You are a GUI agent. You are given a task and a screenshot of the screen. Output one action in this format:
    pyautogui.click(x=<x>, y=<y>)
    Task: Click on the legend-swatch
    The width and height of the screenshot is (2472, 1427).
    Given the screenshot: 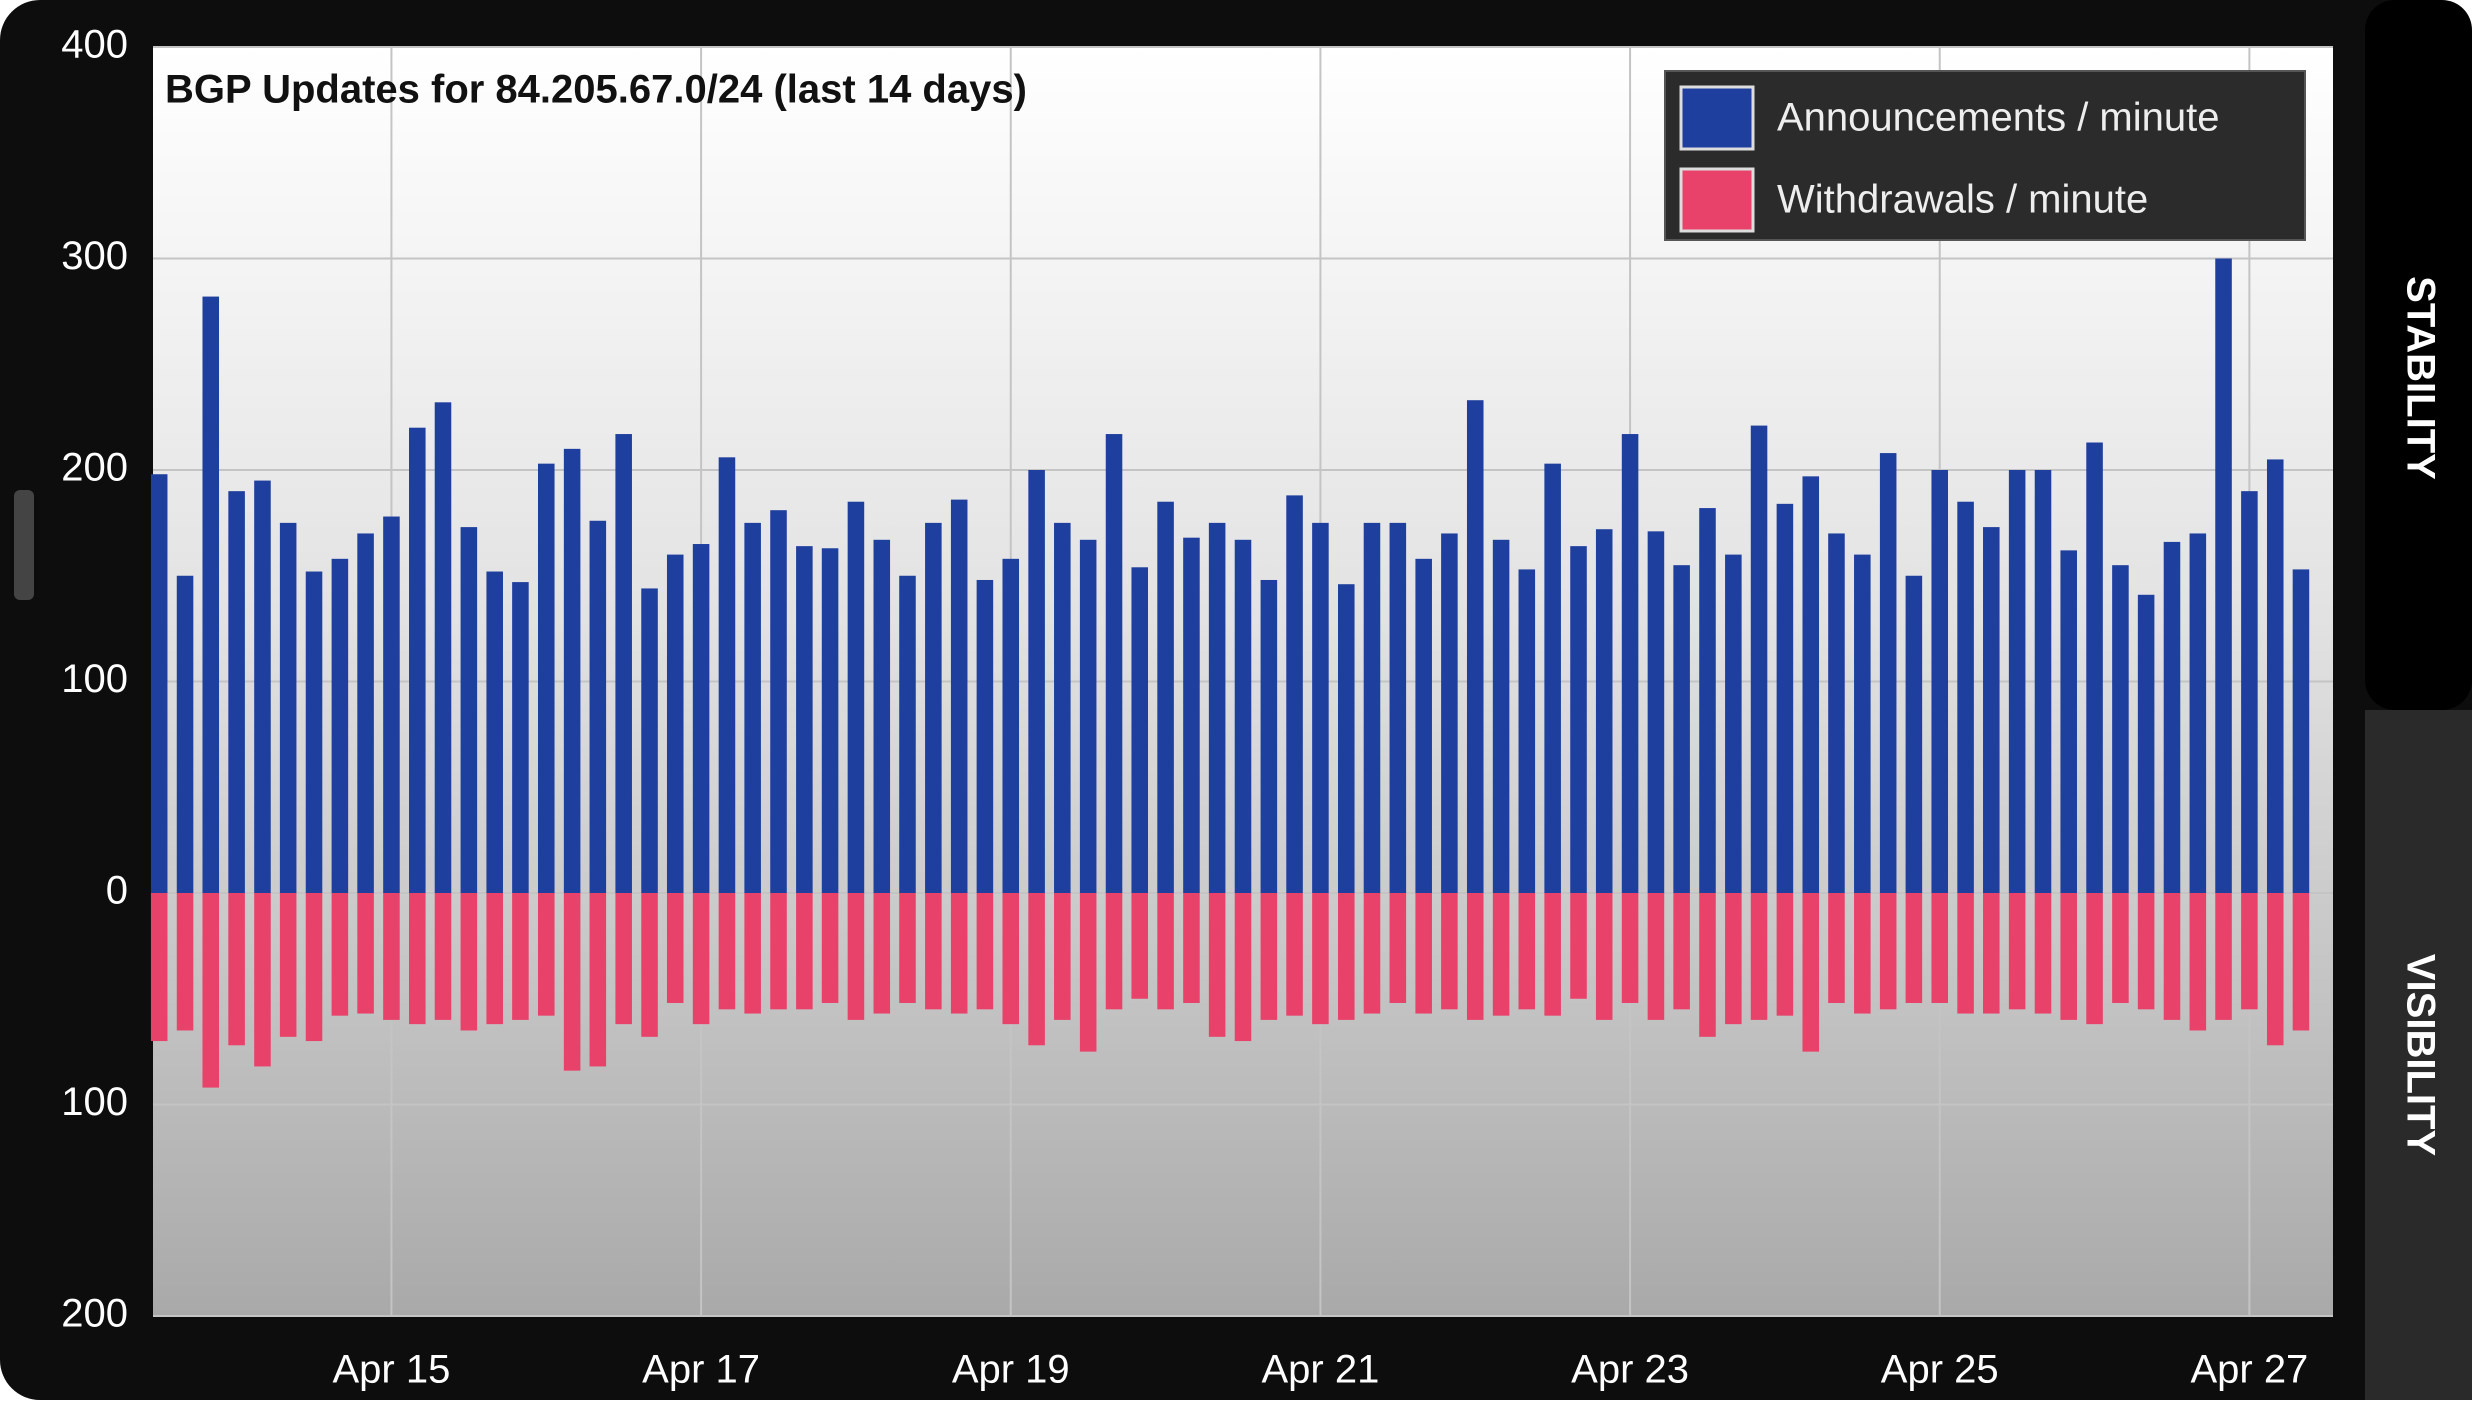 What is the action you would take?
    pyautogui.click(x=1717, y=118)
    